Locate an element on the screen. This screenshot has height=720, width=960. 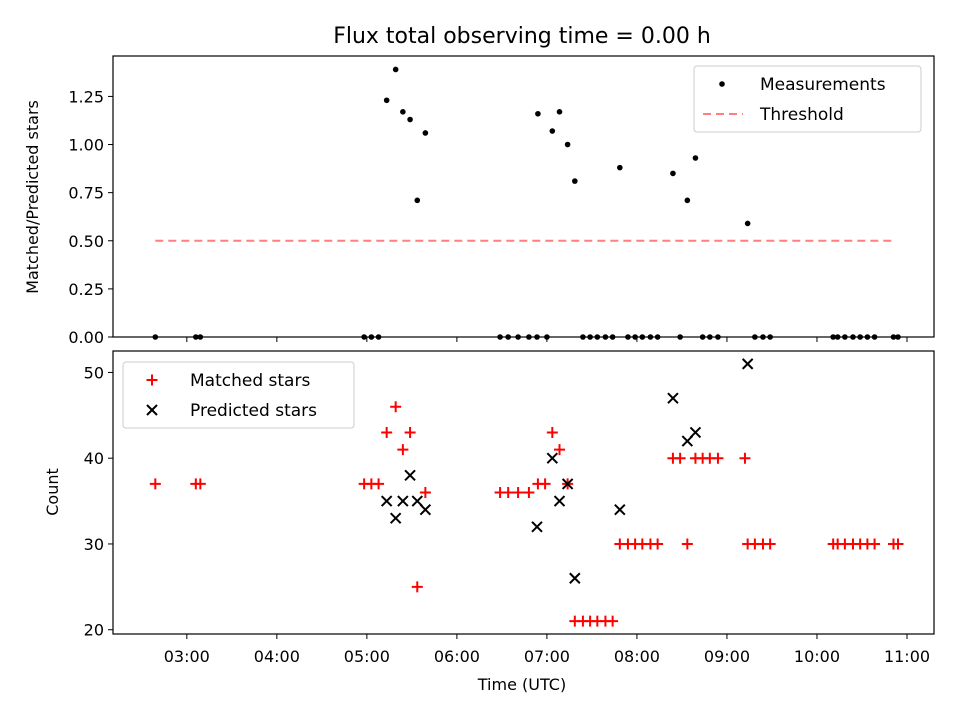
bottom-x-tick-label: 03:00 is located at coordinates (187, 656).